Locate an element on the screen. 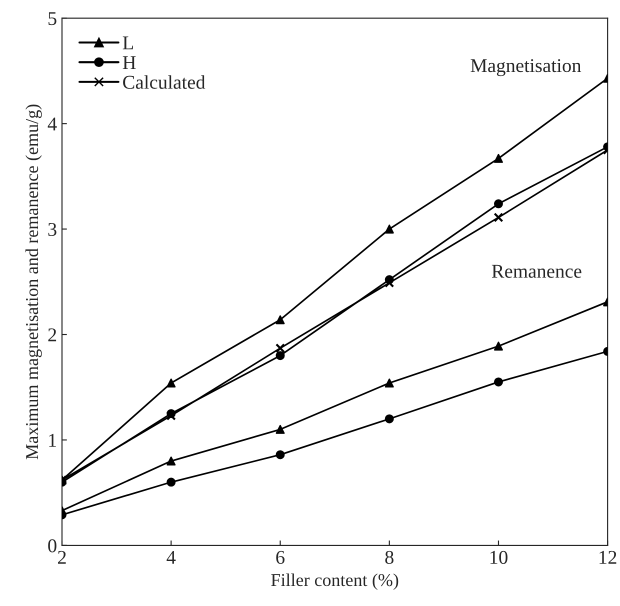 The image size is (620, 606). x-tick-label: 8 is located at coordinates (389, 557).